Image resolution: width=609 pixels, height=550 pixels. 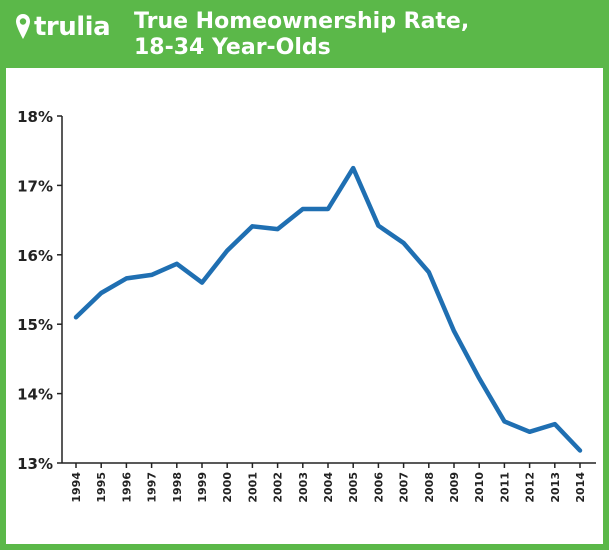 What do you see at coordinates (177, 487) in the screenshot?
I see `x-tick-label: 1998` at bounding box center [177, 487].